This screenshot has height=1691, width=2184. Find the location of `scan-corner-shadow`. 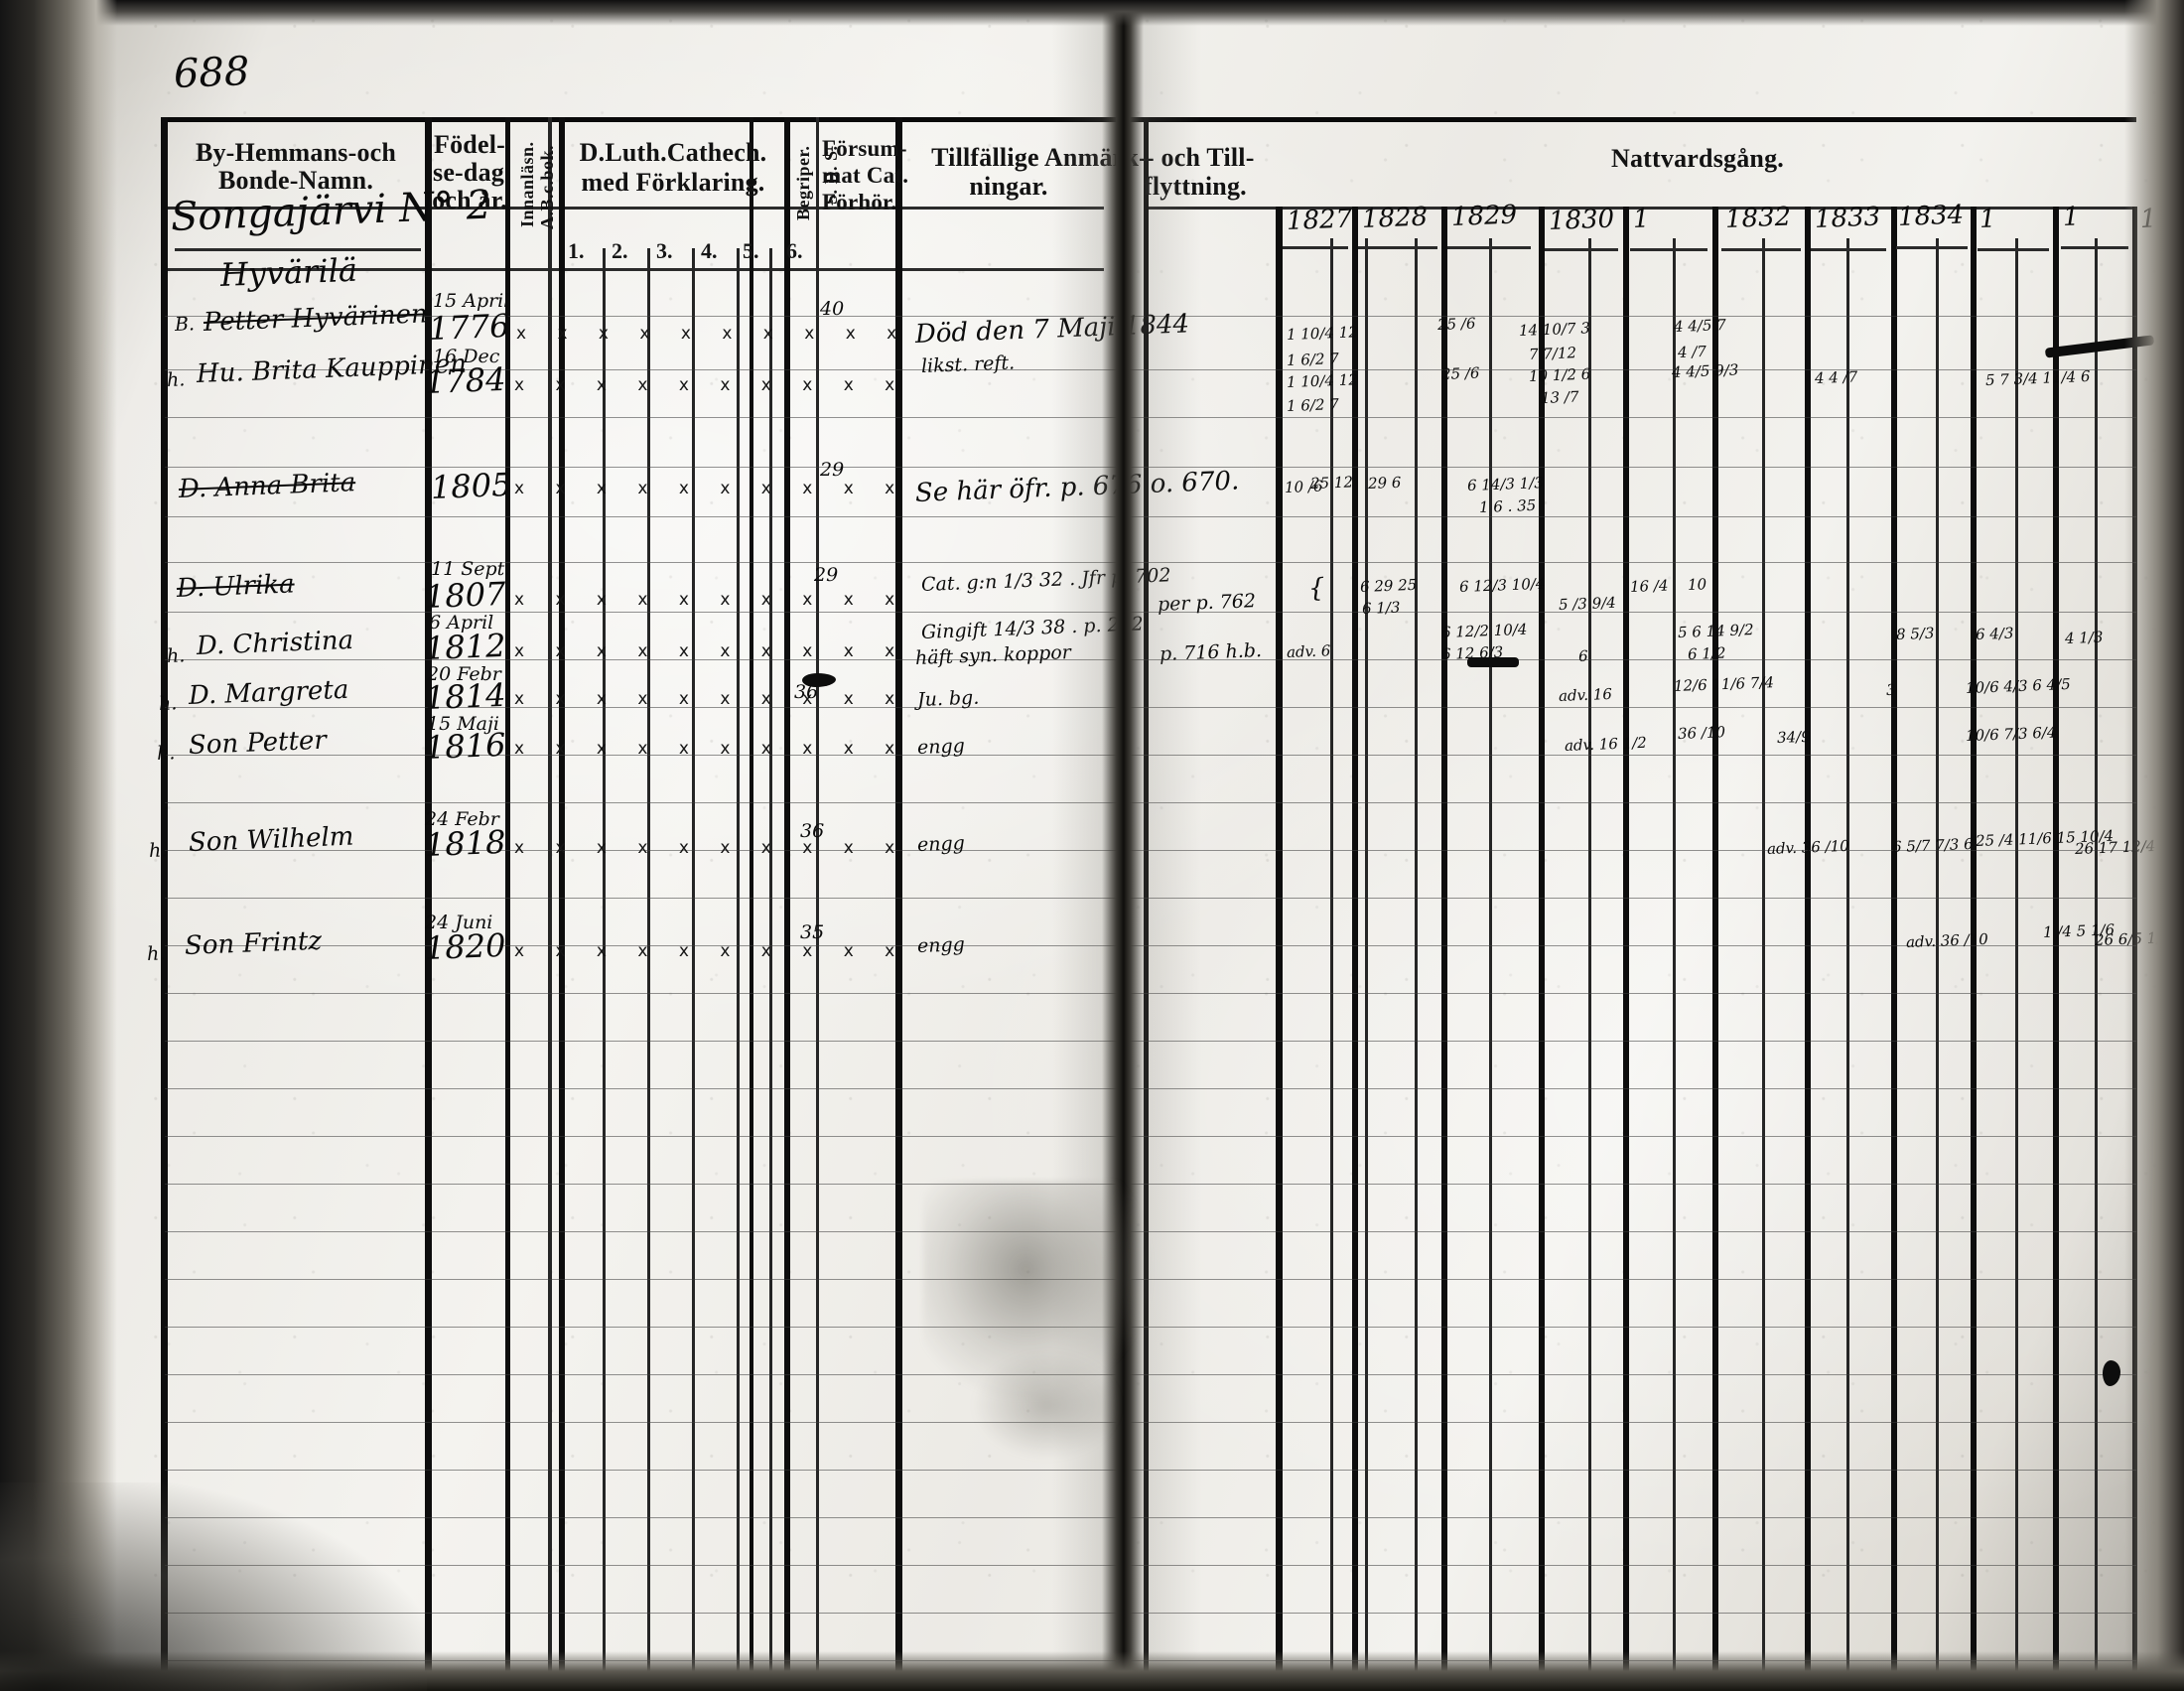

scan-corner-shadow is located at coordinates (213, 1586).